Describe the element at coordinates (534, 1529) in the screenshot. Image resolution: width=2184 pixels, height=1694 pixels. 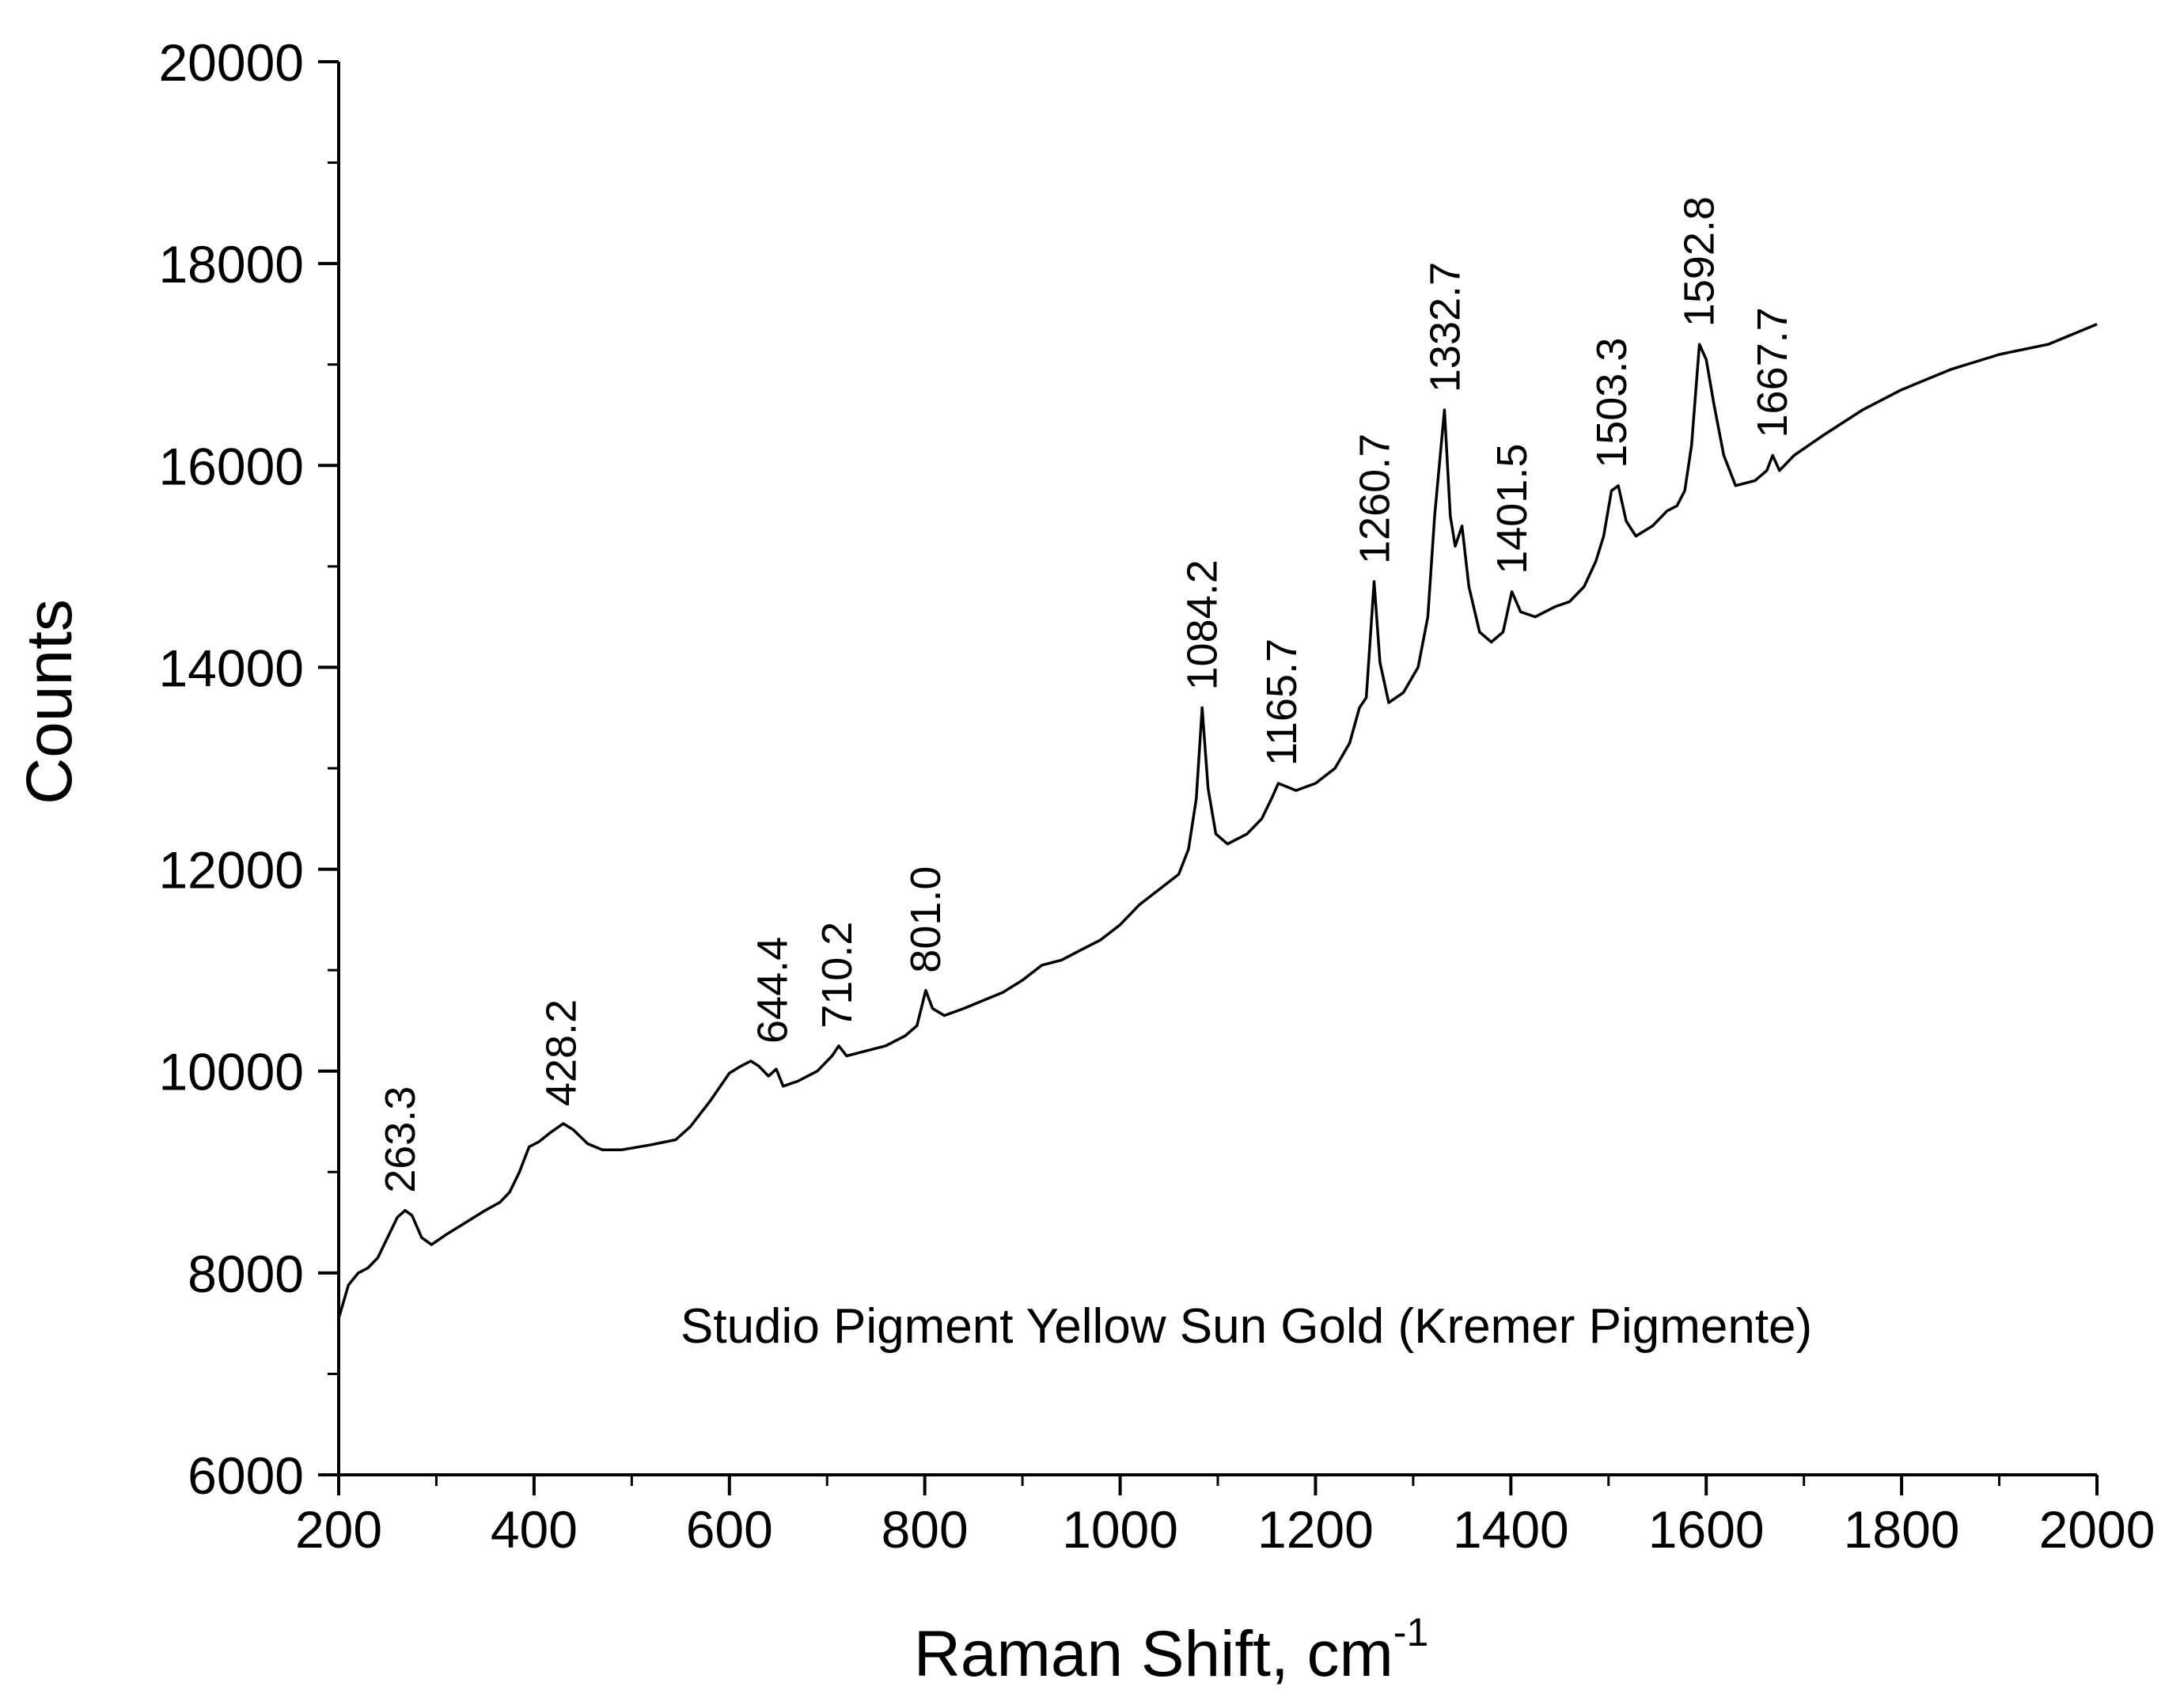
I see `x-tick-label: 400` at that location.